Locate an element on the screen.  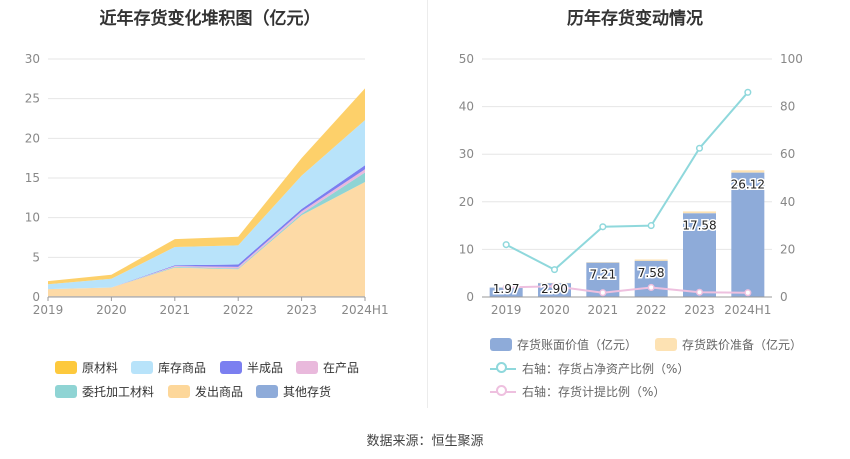
bar-data-label: 26.12 is located at coordinates (748, 185).